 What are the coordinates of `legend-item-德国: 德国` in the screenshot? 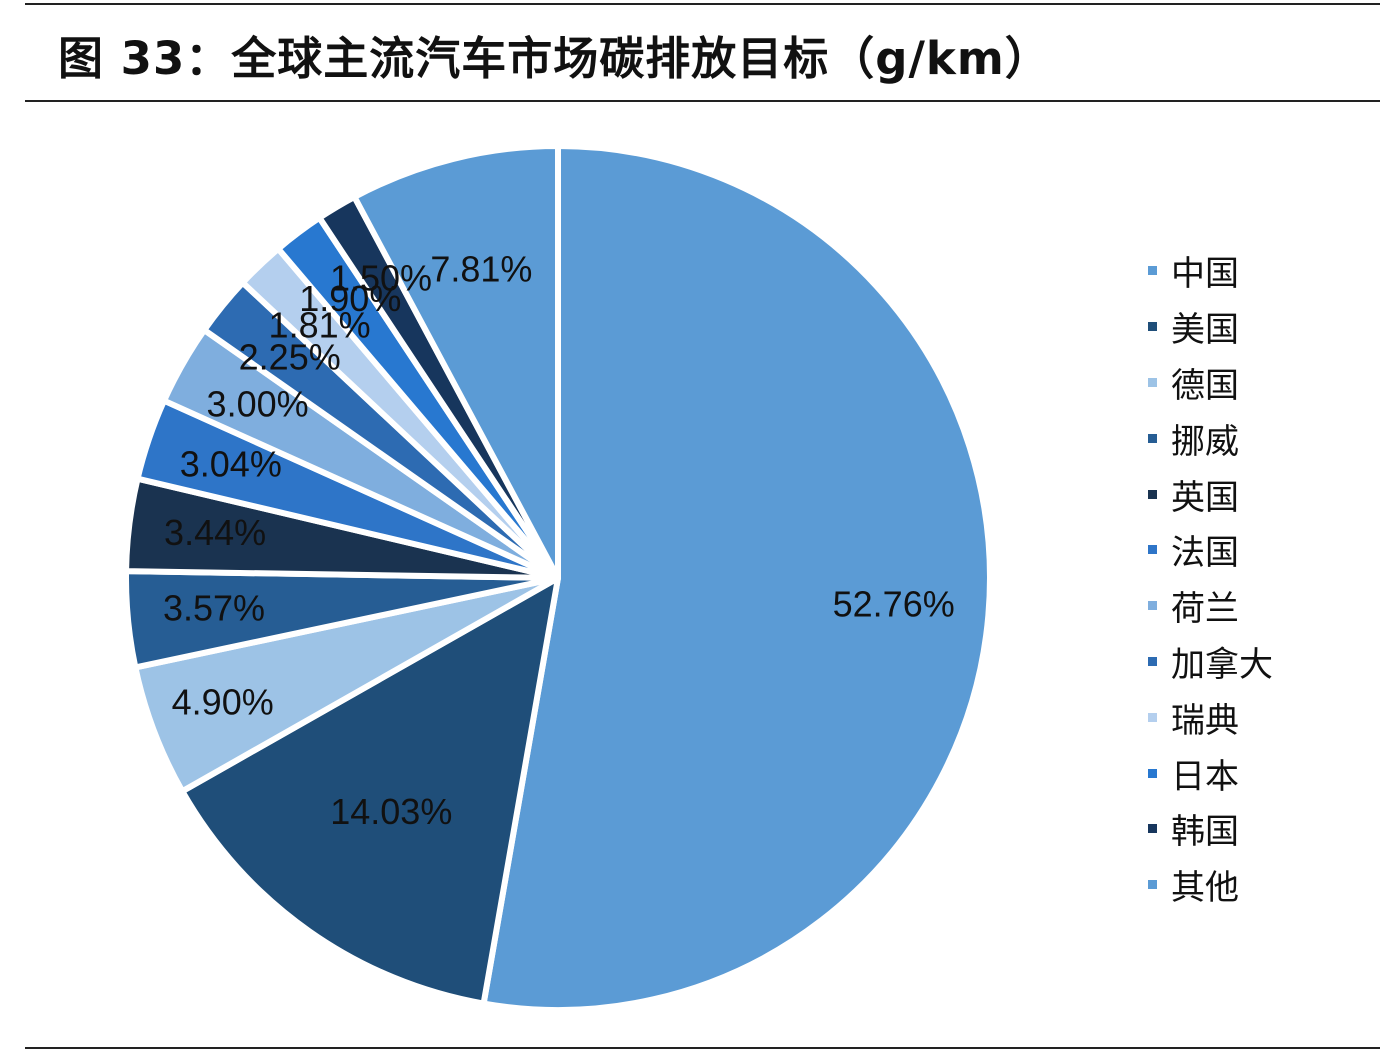 It's located at (1210, 383).